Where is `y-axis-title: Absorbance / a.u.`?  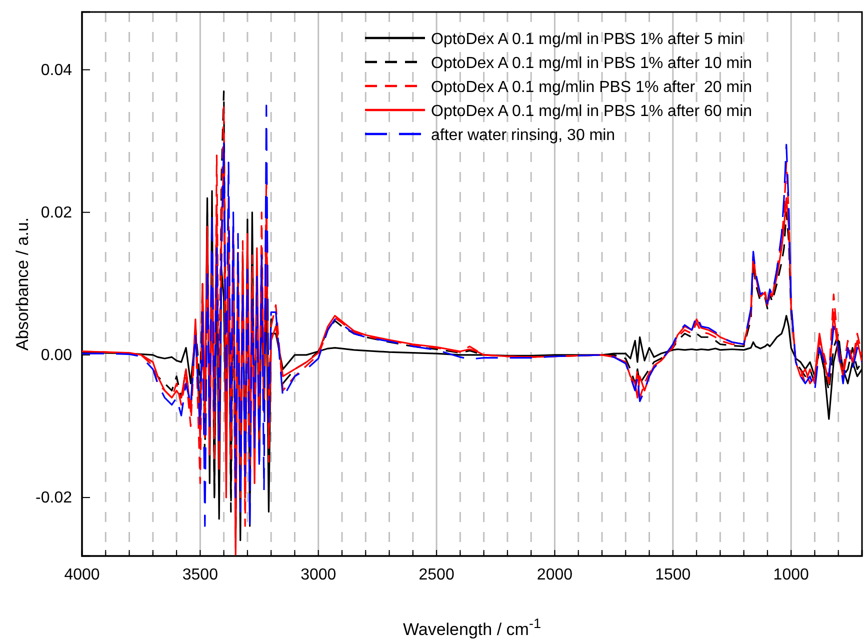
y-axis-title: Absorbance / a.u. is located at coordinates (22, 284).